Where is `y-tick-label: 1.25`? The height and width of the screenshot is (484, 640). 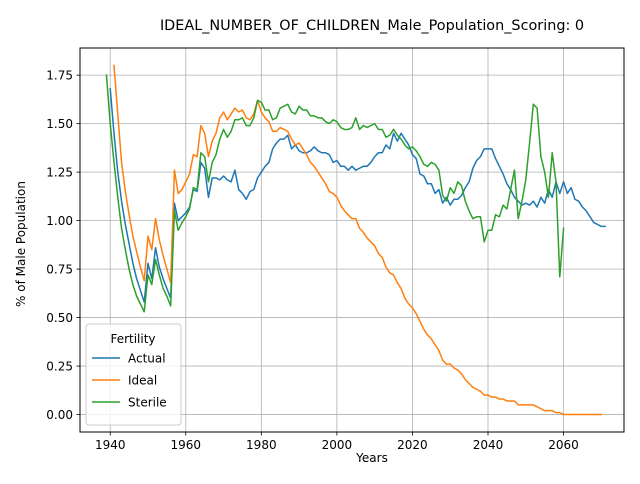
y-tick-label: 1.25 is located at coordinates (59, 172).